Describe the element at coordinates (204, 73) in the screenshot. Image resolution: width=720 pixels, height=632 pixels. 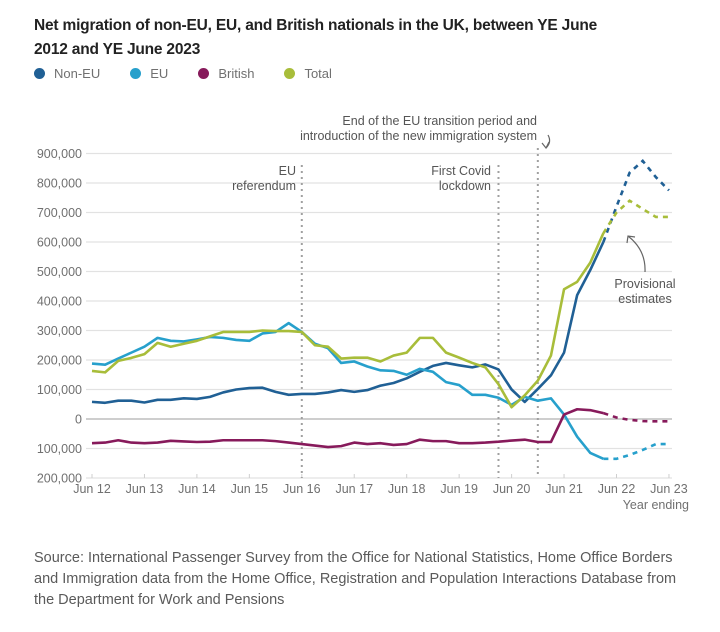
I see `legend-swatch-british` at that location.